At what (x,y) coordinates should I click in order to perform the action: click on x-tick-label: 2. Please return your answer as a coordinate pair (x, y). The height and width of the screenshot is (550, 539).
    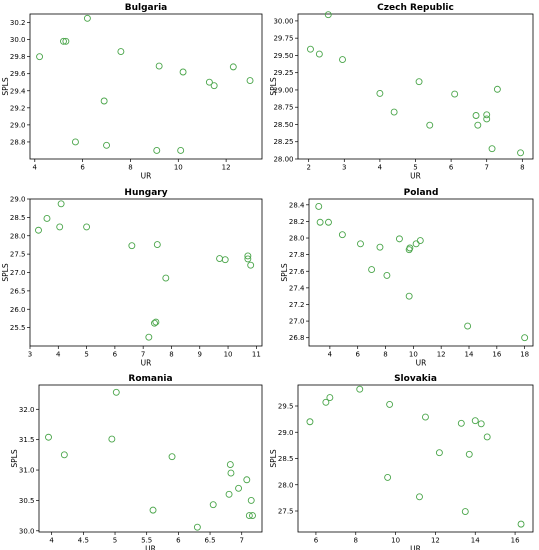
    Looking at the image, I should click on (308, 168).